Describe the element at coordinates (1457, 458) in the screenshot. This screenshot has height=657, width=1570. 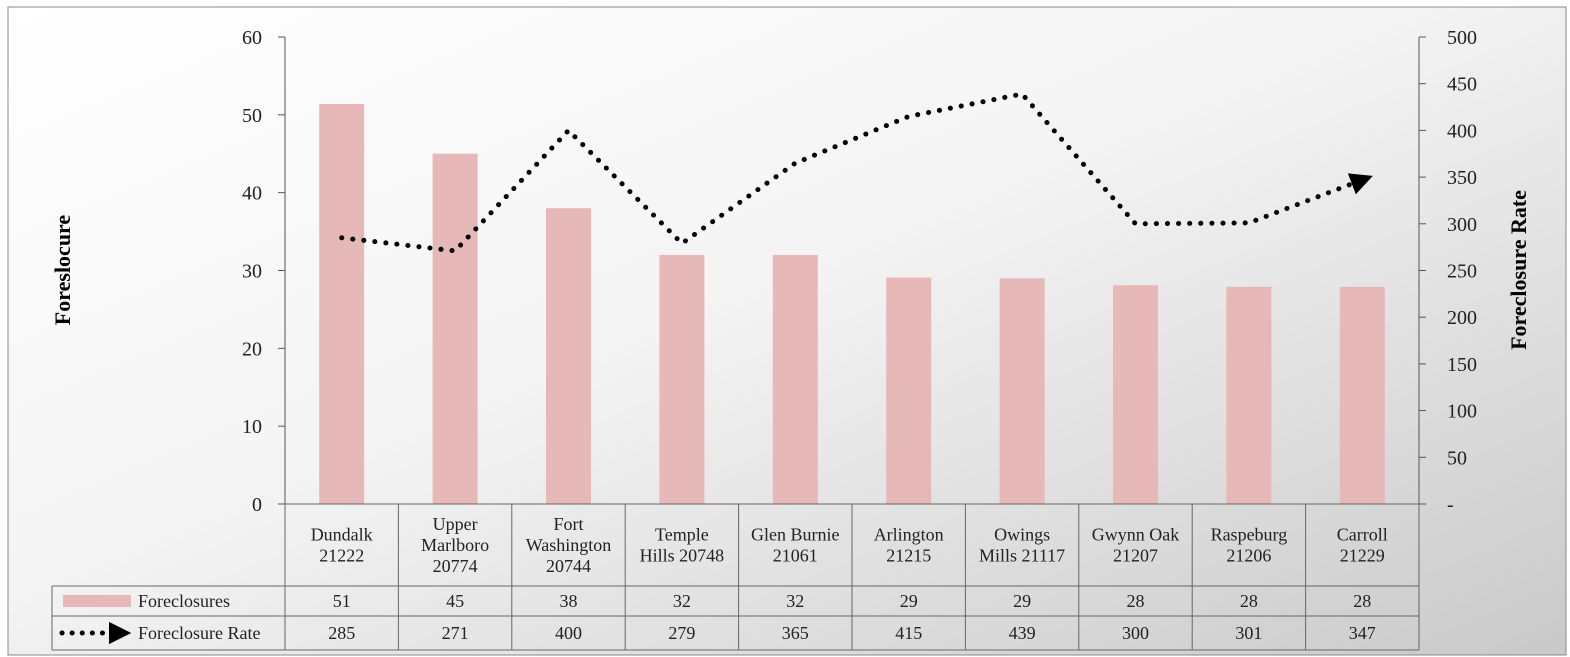
I see `right-tick-label: 50` at that location.